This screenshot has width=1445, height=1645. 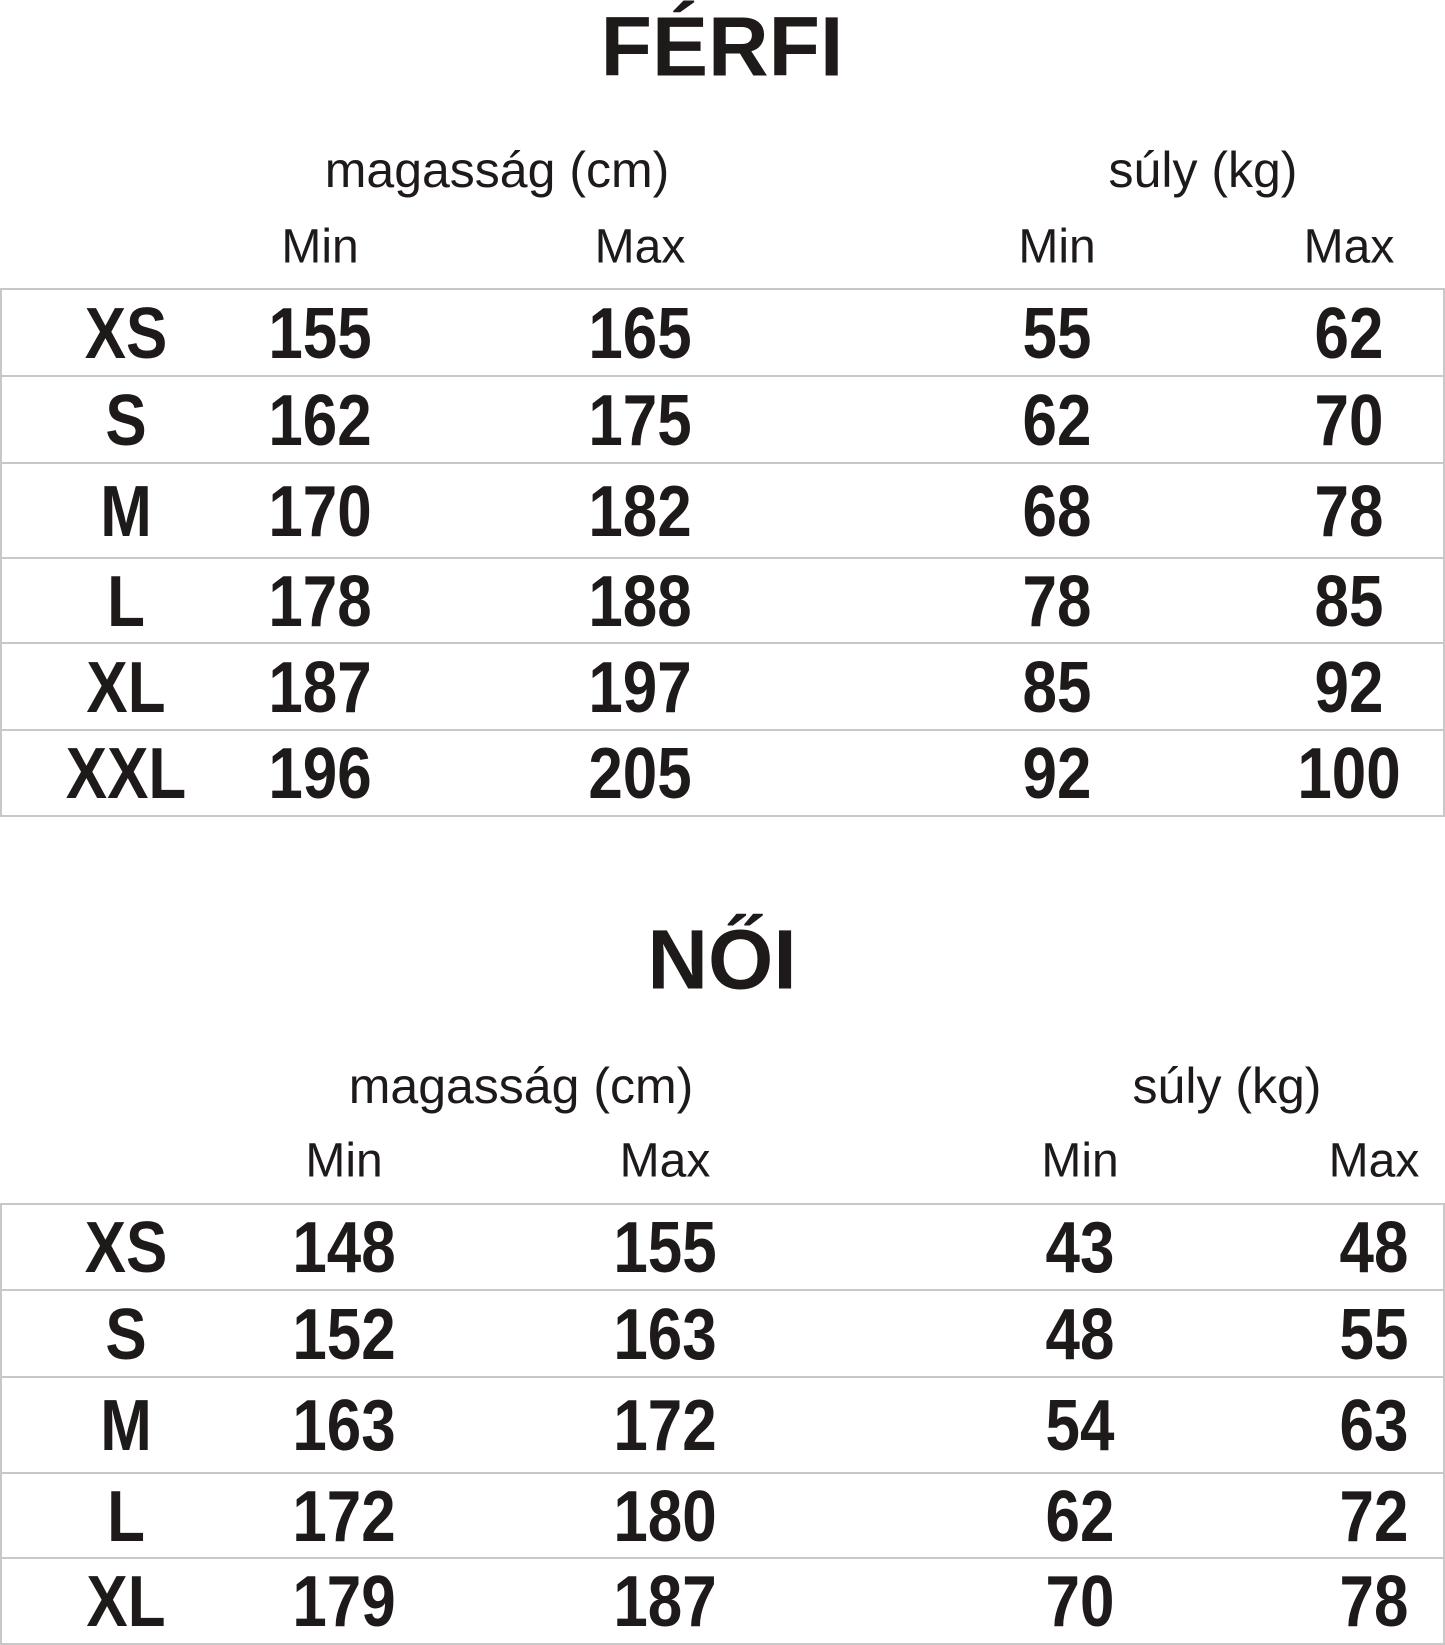 What do you see at coordinates (640, 511) in the screenshot?
I see `cell-h-max: 182` at bounding box center [640, 511].